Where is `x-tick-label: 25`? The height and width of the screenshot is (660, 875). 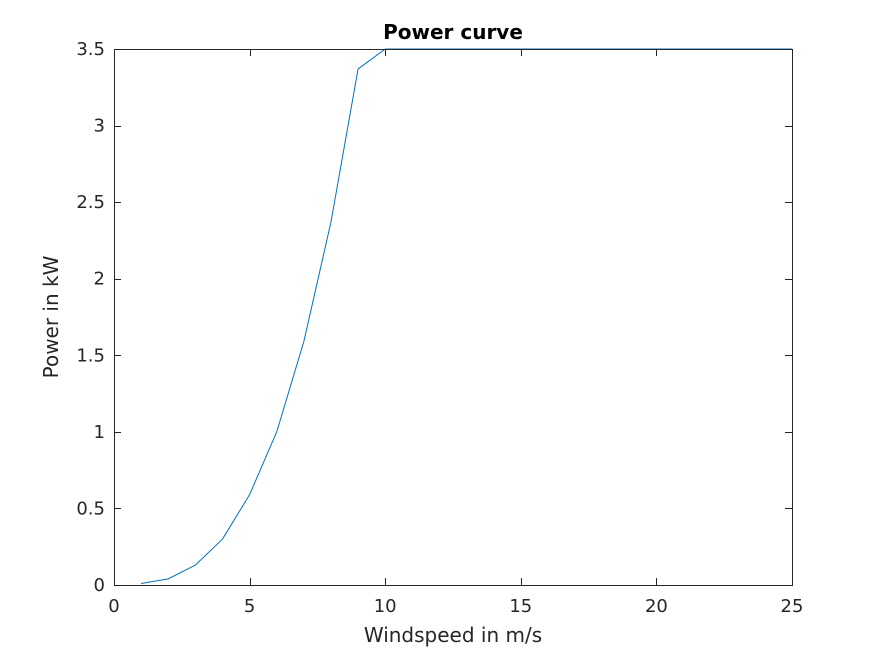
x-tick-label: 25 is located at coordinates (792, 606).